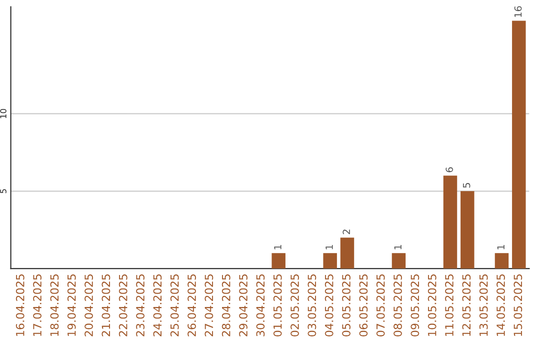  I want to click on x-tick-label: 24.04.2025, so click(157, 305).